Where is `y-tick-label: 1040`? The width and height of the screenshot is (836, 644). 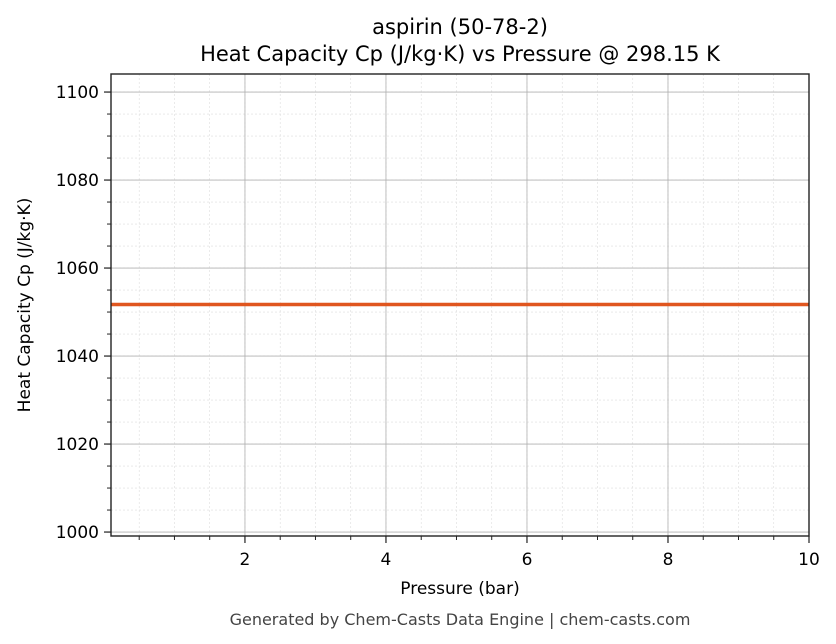 y-tick-label: 1040 is located at coordinates (77, 357).